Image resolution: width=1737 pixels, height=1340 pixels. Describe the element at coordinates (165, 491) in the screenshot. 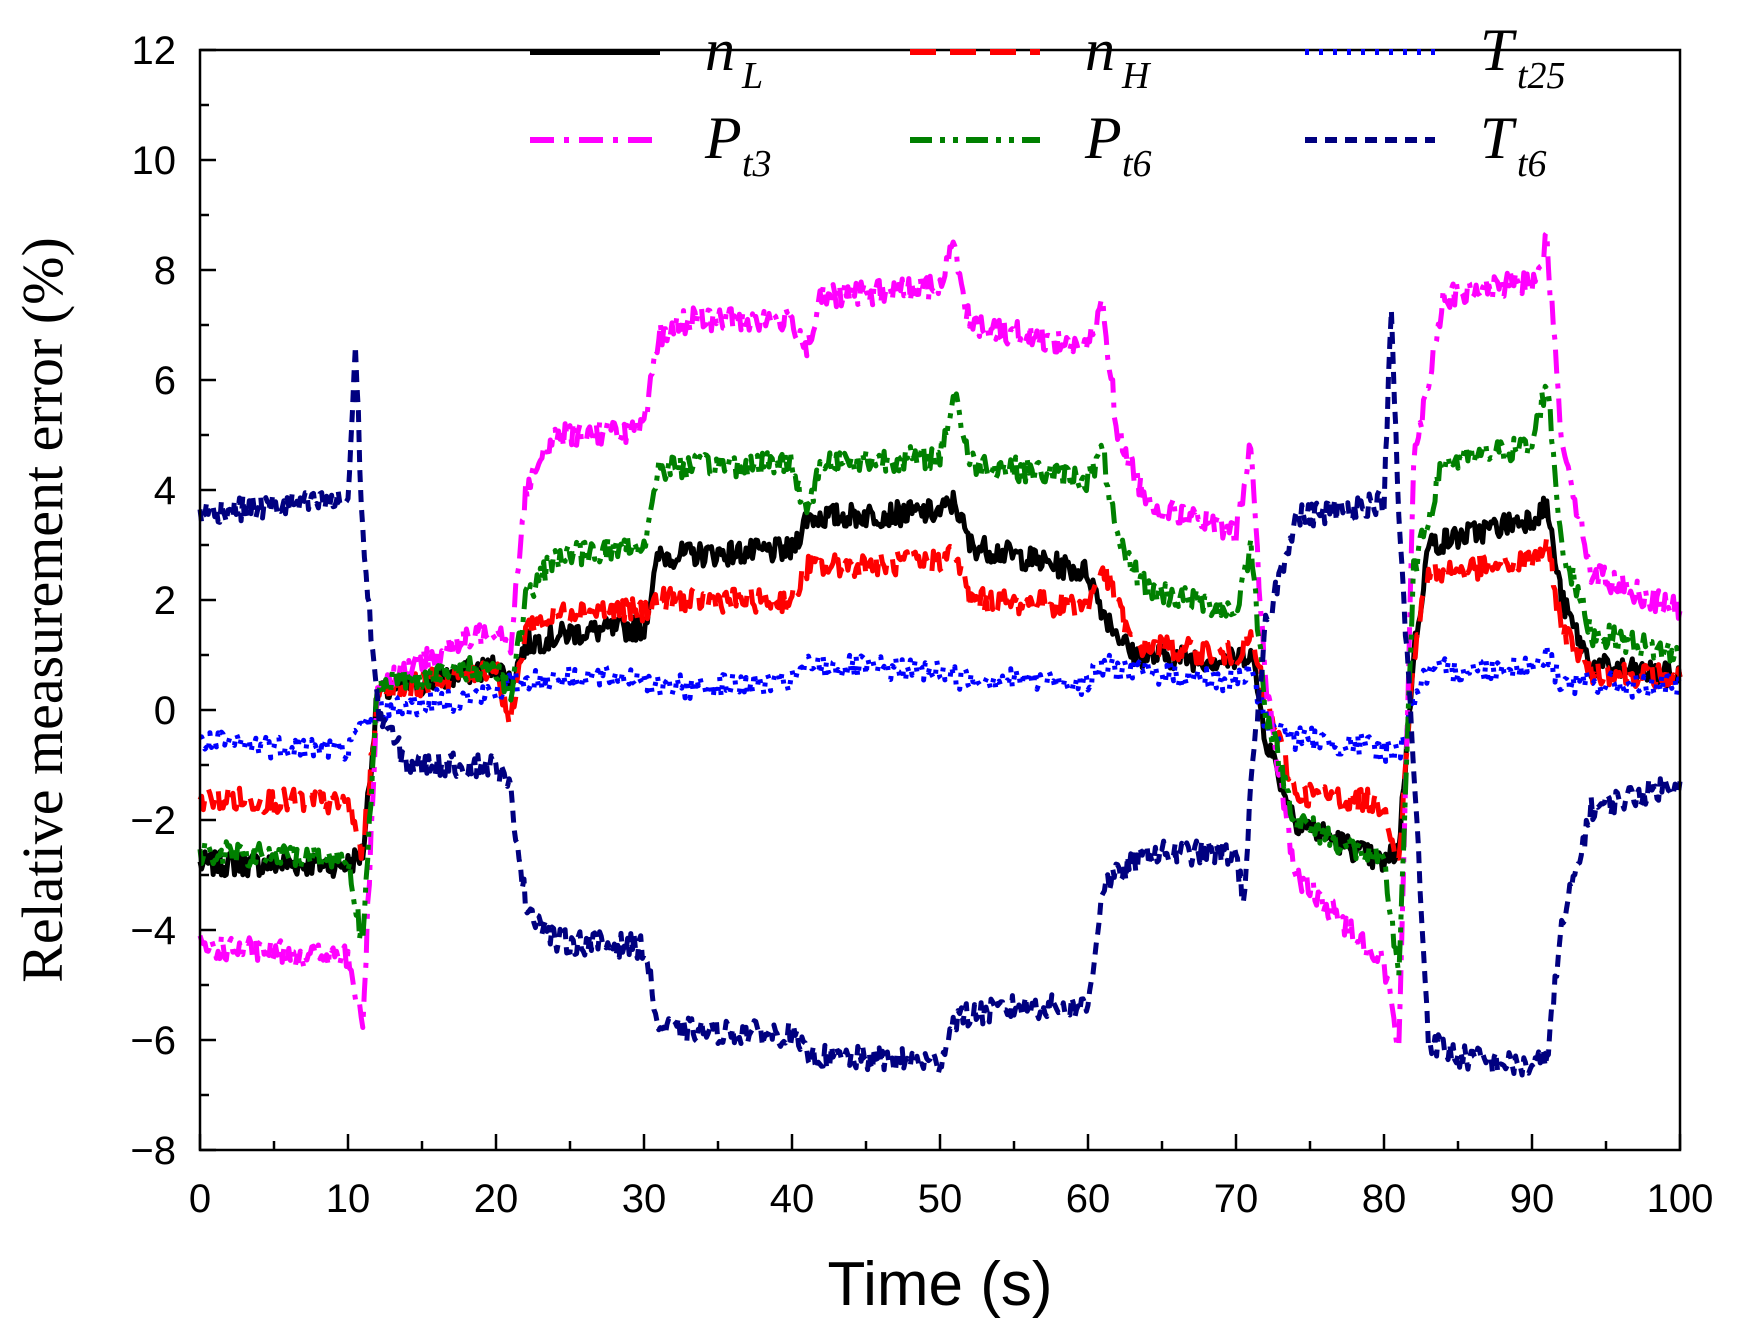

I see `y-tick-label: 4` at that location.